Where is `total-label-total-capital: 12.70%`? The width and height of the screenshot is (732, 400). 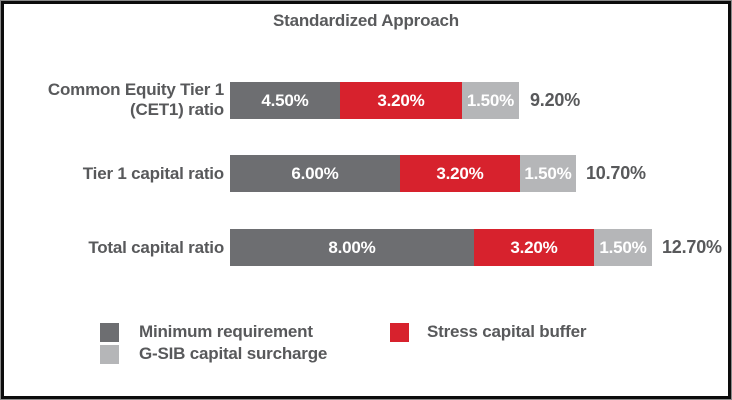
total-label-total-capital: 12.70% is located at coordinates (692, 247).